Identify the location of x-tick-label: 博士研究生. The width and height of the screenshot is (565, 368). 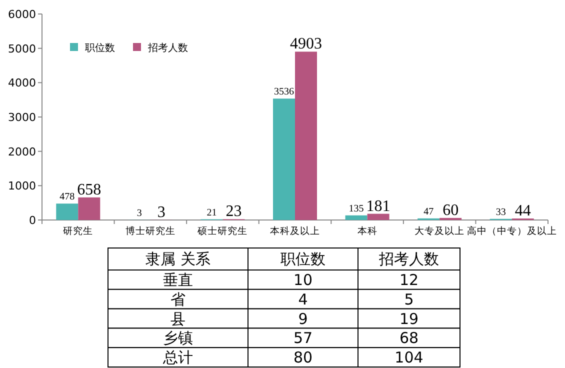
(150, 231).